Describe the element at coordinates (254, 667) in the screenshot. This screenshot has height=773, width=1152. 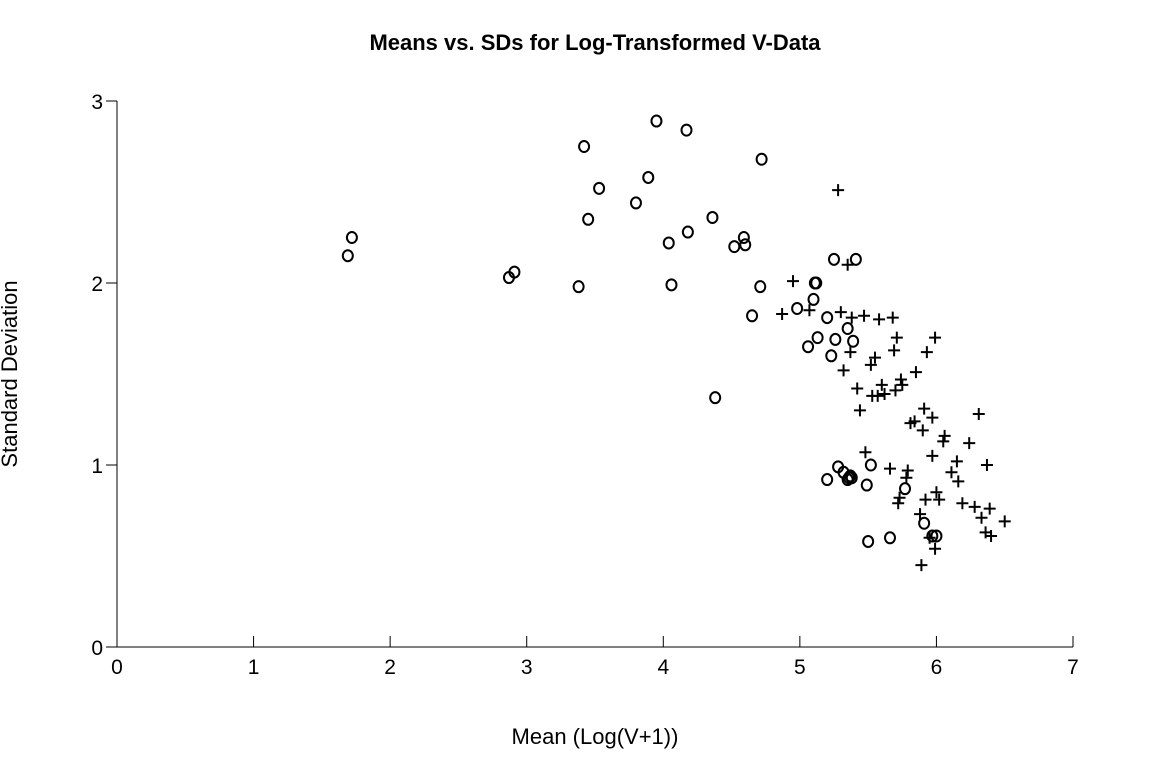
I see `x-tick-label: 1` at that location.